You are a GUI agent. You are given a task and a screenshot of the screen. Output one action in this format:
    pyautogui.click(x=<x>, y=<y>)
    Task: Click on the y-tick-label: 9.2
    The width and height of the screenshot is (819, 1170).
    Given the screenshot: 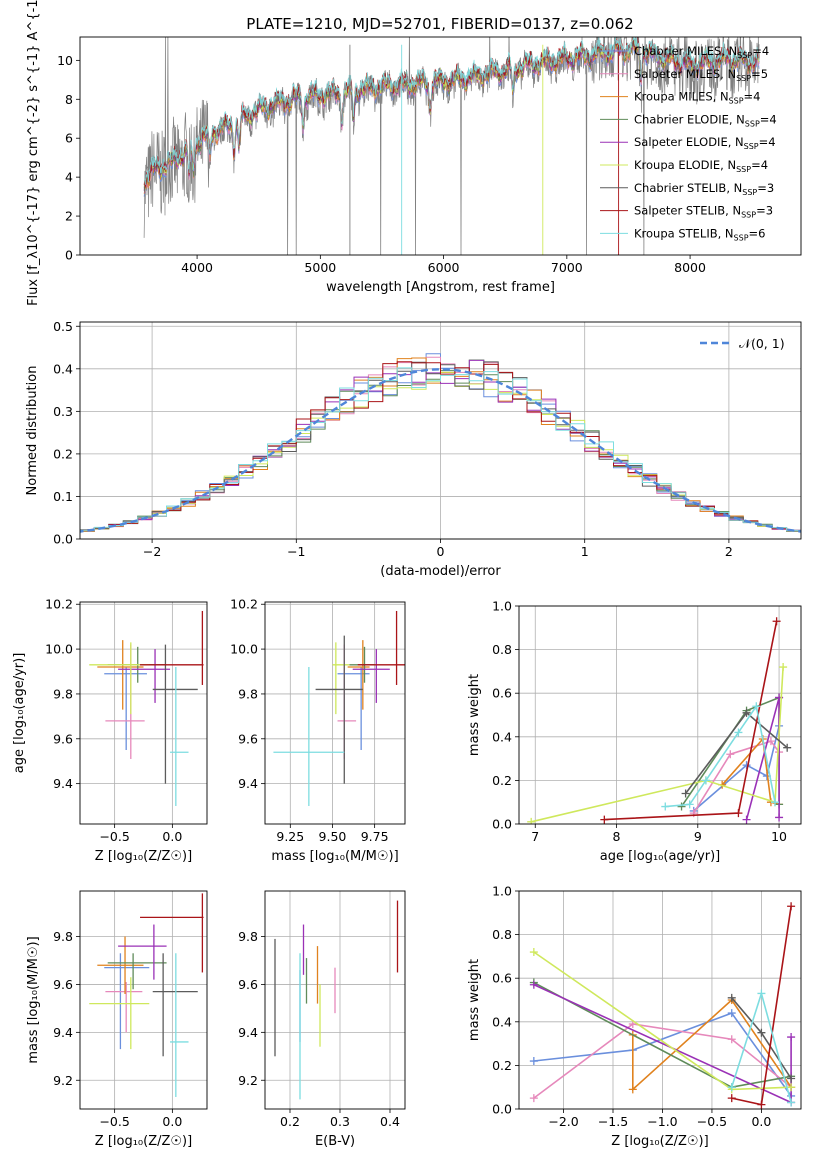 What is the action you would take?
    pyautogui.click(x=248, y=1080)
    